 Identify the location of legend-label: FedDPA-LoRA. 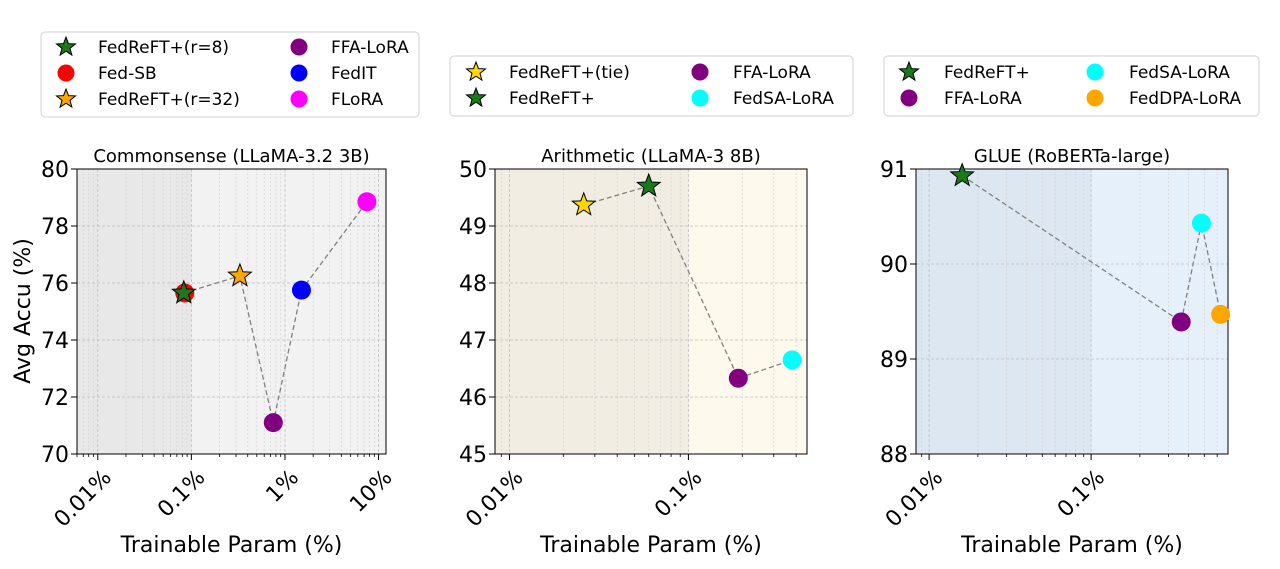
(1185, 99).